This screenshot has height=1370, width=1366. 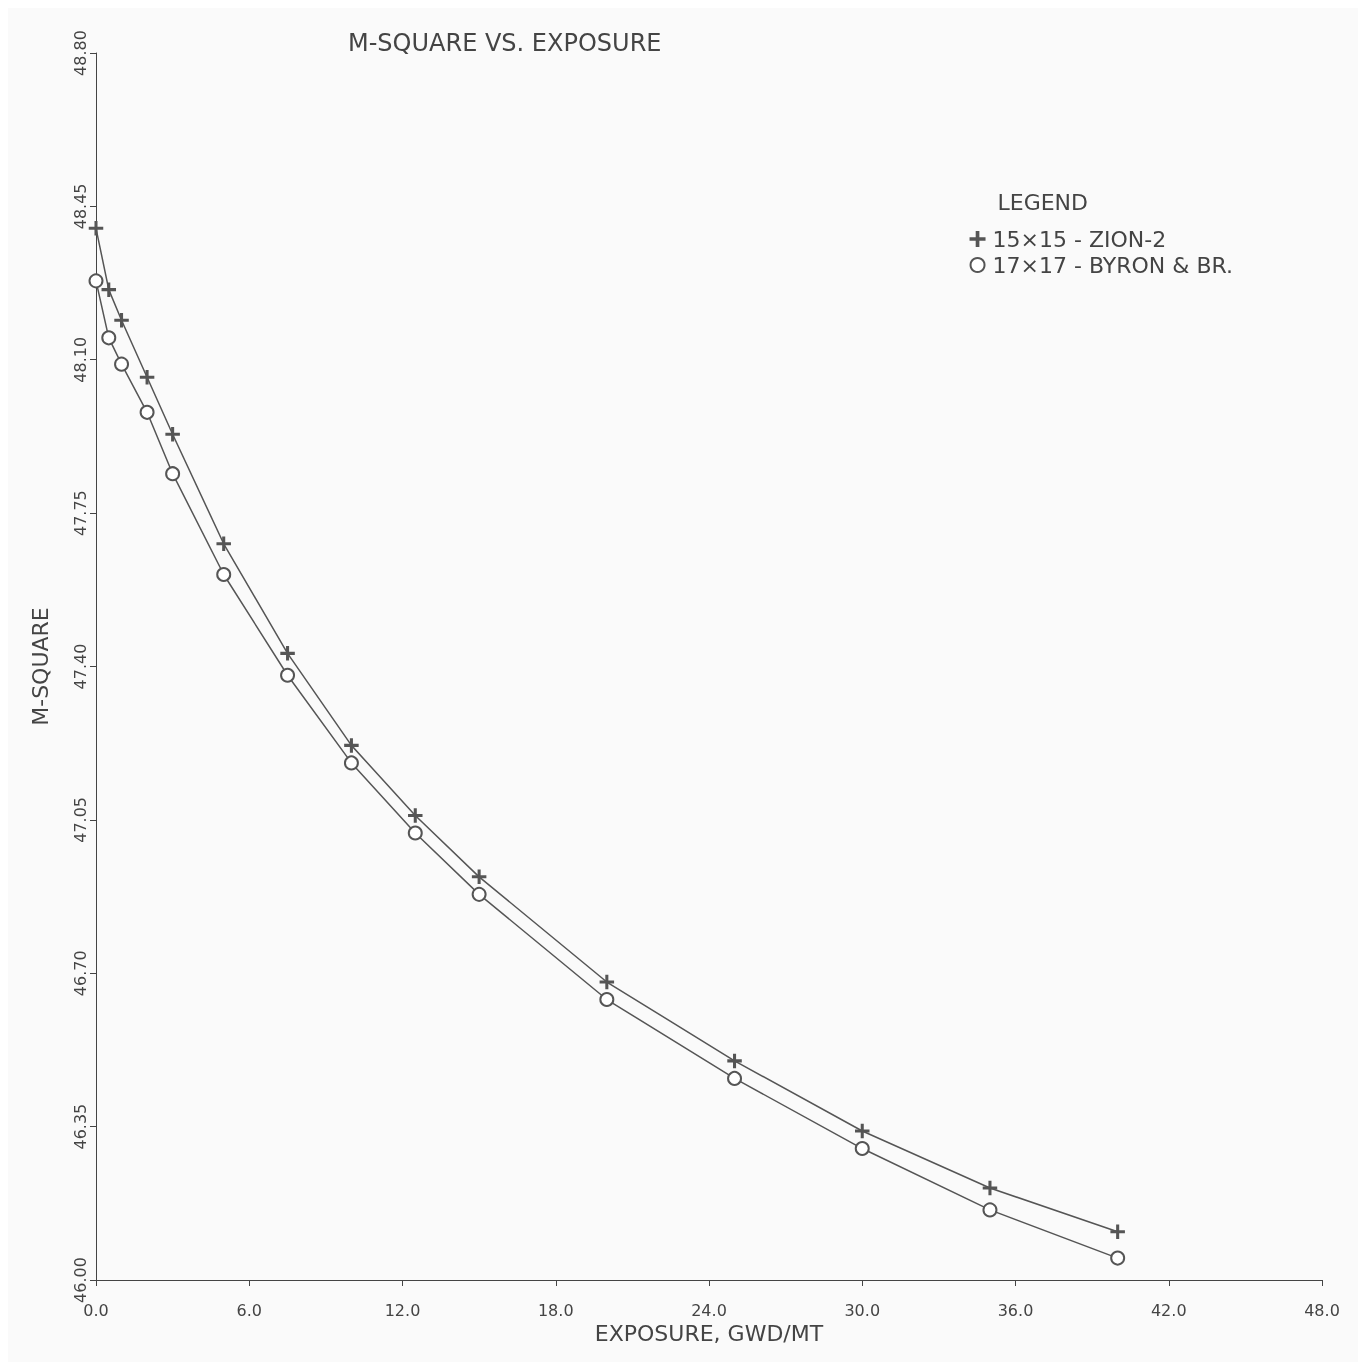 I want to click on x-tick-label: 12.0, so click(x=402, y=1310).